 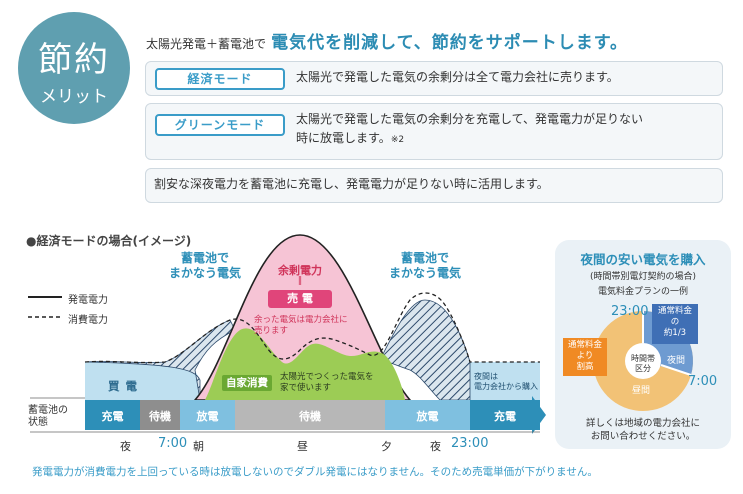 I want to click on self-use-desc-line1: 太陽光でつくった電気を, so click(x=327, y=377).